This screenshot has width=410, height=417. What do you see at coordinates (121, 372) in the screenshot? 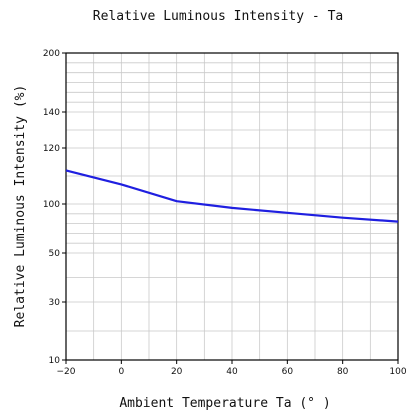
I see `x-tick-label: 0` at bounding box center [121, 372].